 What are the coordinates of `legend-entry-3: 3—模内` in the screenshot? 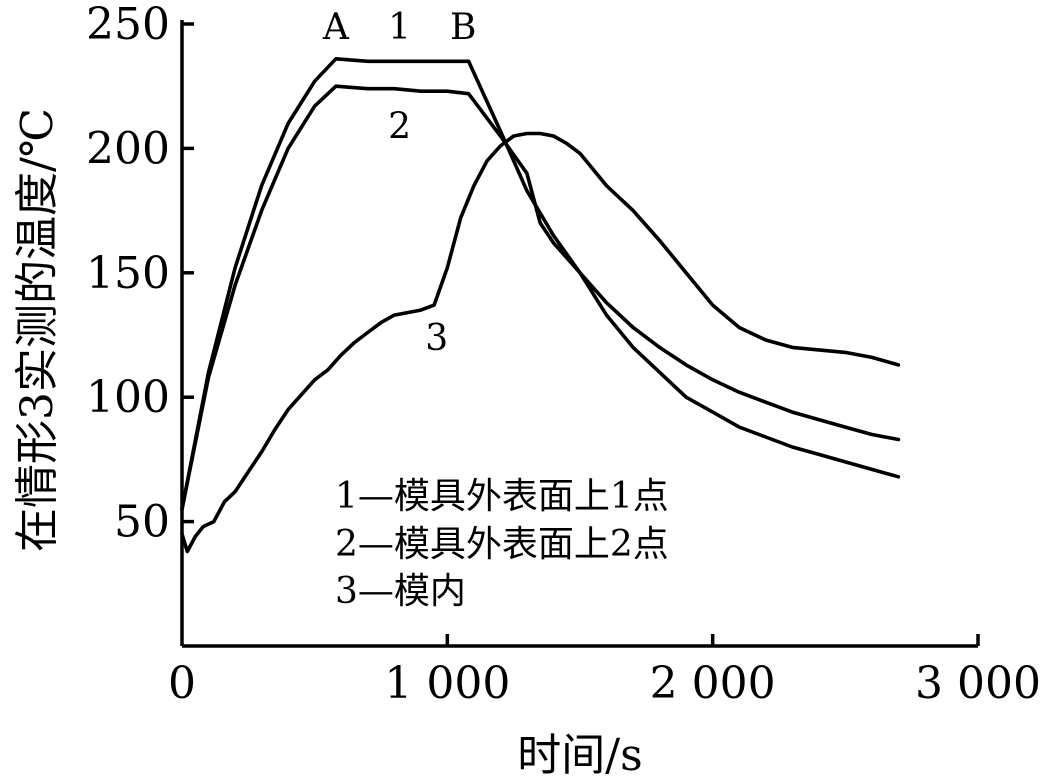 It's located at (400, 591).